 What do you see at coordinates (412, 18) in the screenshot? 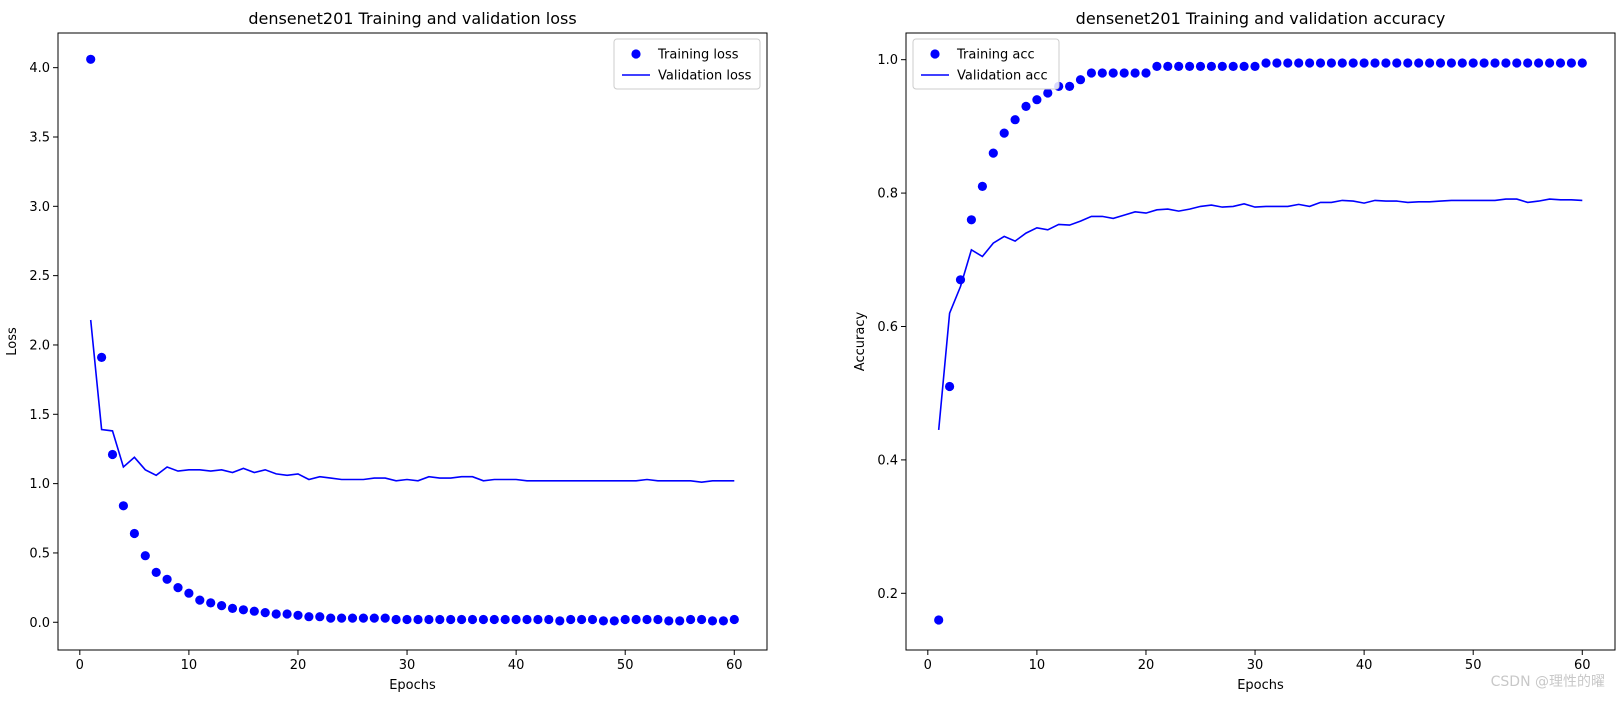
I see `chart-title: densenet201 Training and validation loss` at bounding box center [412, 18].